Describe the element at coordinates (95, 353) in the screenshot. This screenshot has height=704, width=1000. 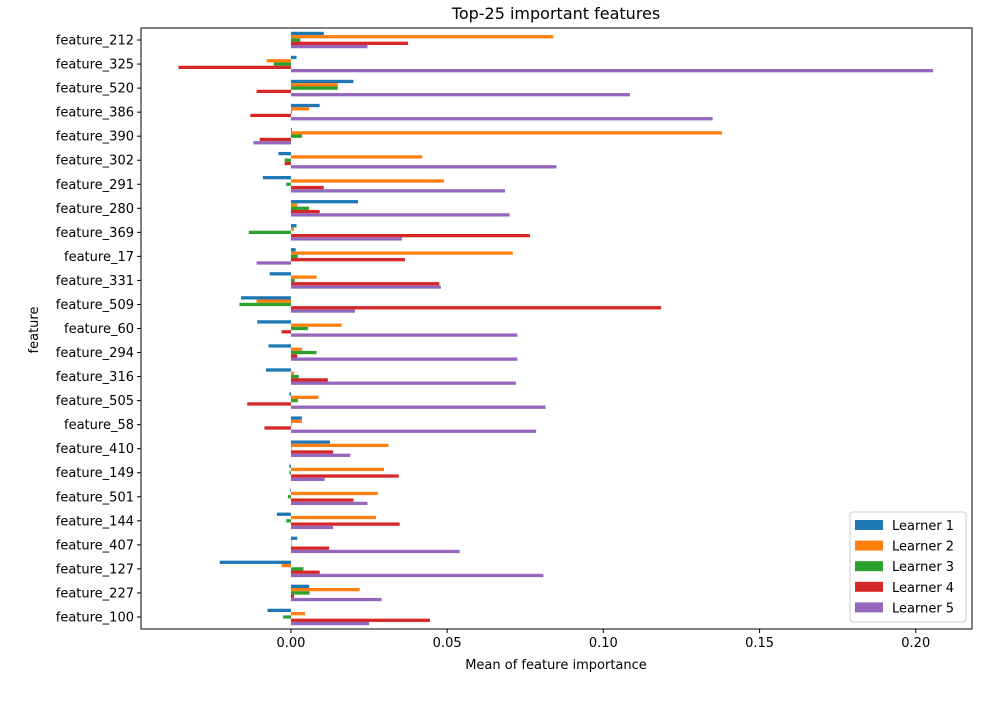
I see `y-tick-label: feature_294` at that location.